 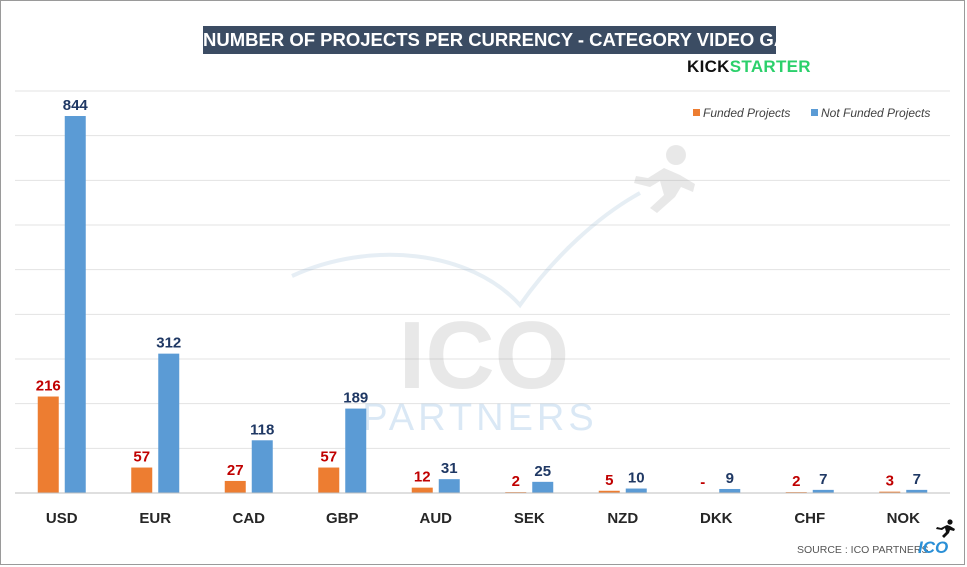 What do you see at coordinates (702, 482) in the screenshot?
I see `label-dkk-funded: -` at bounding box center [702, 482].